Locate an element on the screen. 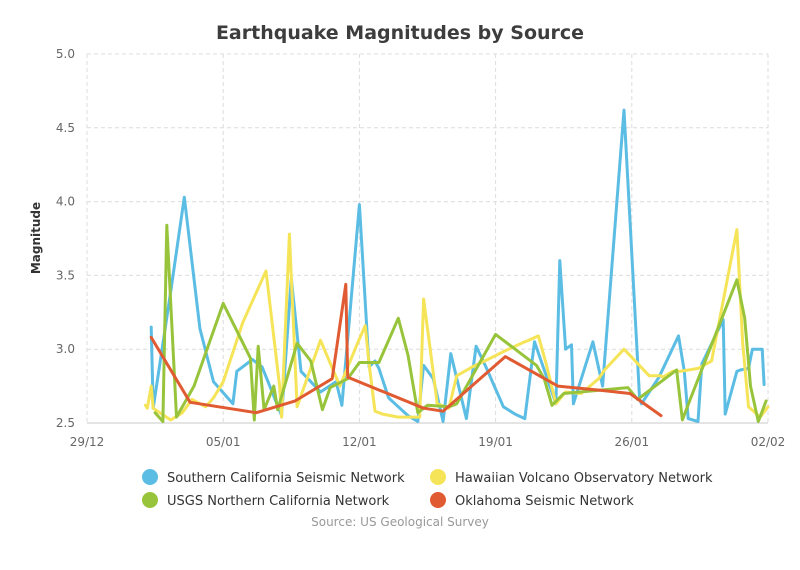 The height and width of the screenshot is (570, 800). x-tick-label: 19/01 is located at coordinates (495, 442).